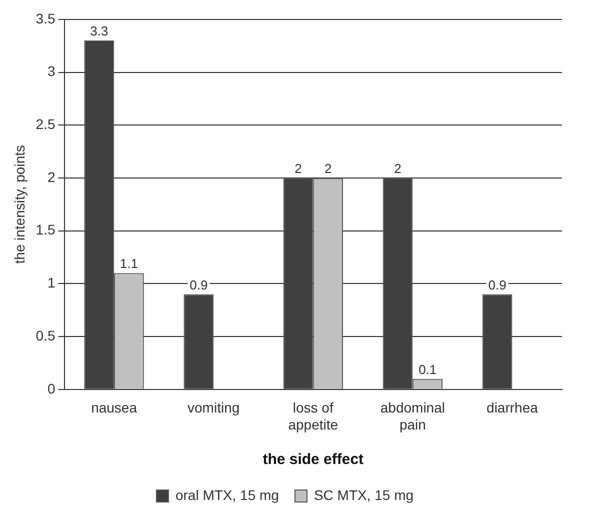  I want to click on y-tick-label: 0.5, so click(46, 335).